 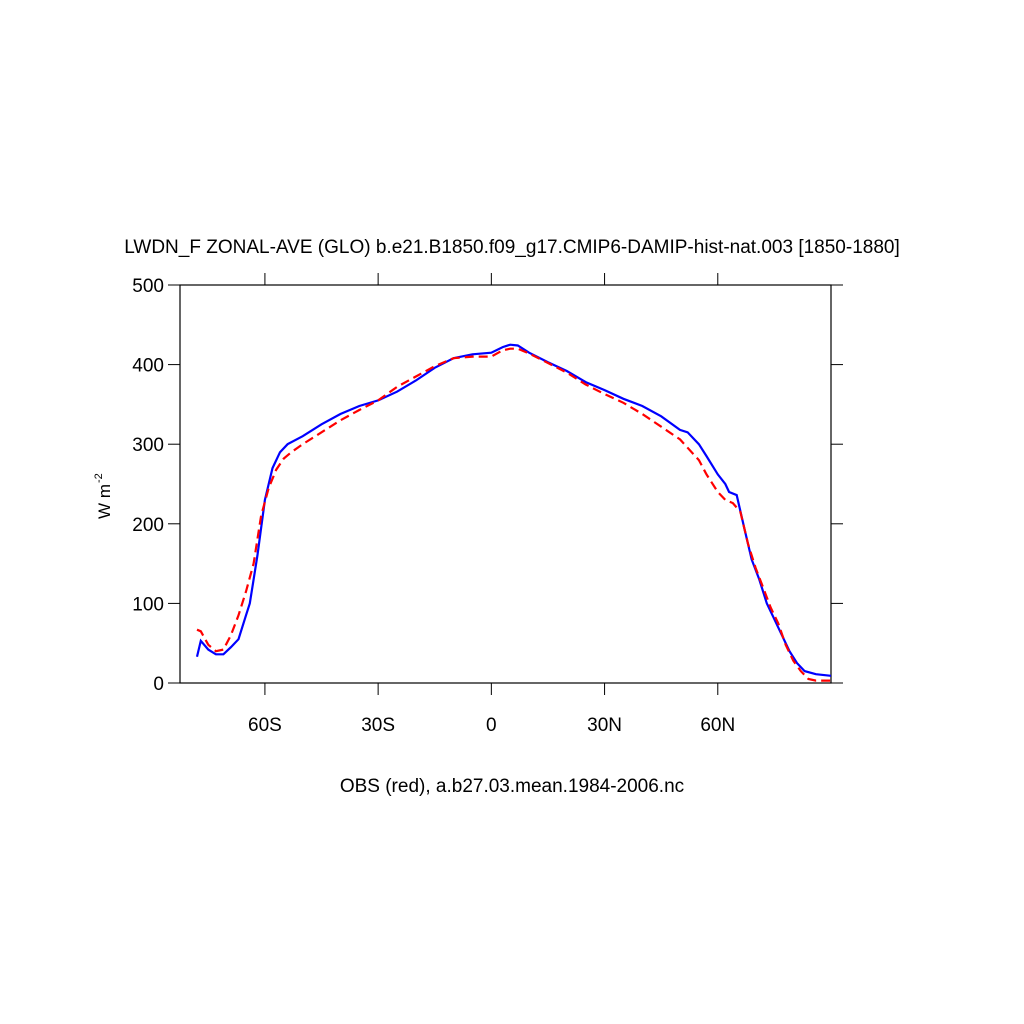 I want to click on y-axis-label: W m -2, so click(x=103, y=496).